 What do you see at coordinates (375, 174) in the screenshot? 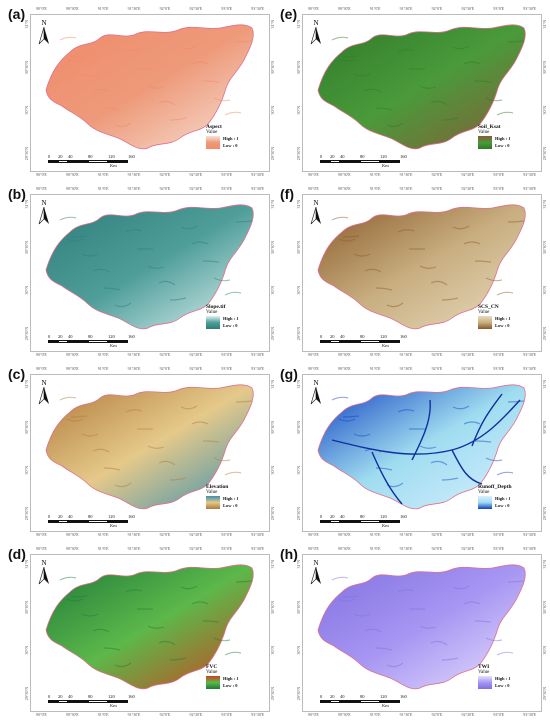
I see `longitude-tick: 91°0'E` at bounding box center [375, 174].